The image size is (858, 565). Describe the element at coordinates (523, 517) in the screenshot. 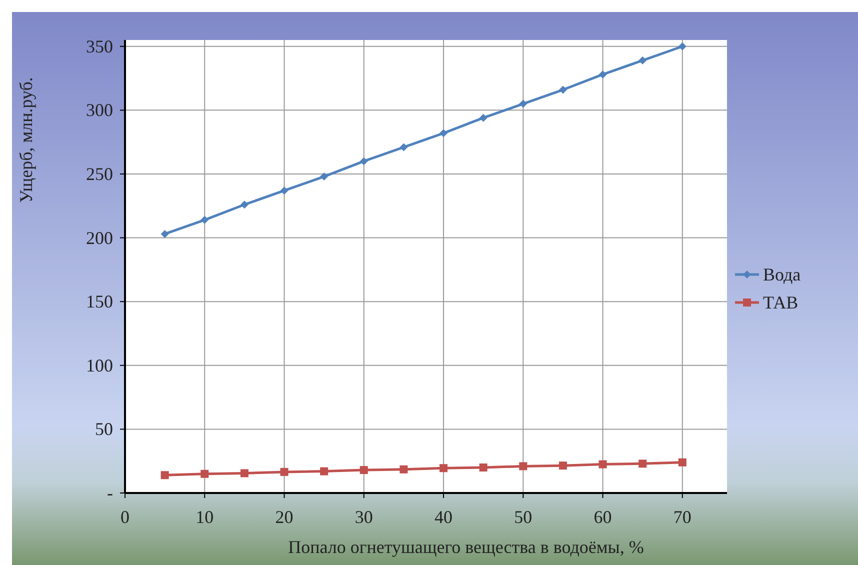

I see `x-tick-label: 50` at that location.